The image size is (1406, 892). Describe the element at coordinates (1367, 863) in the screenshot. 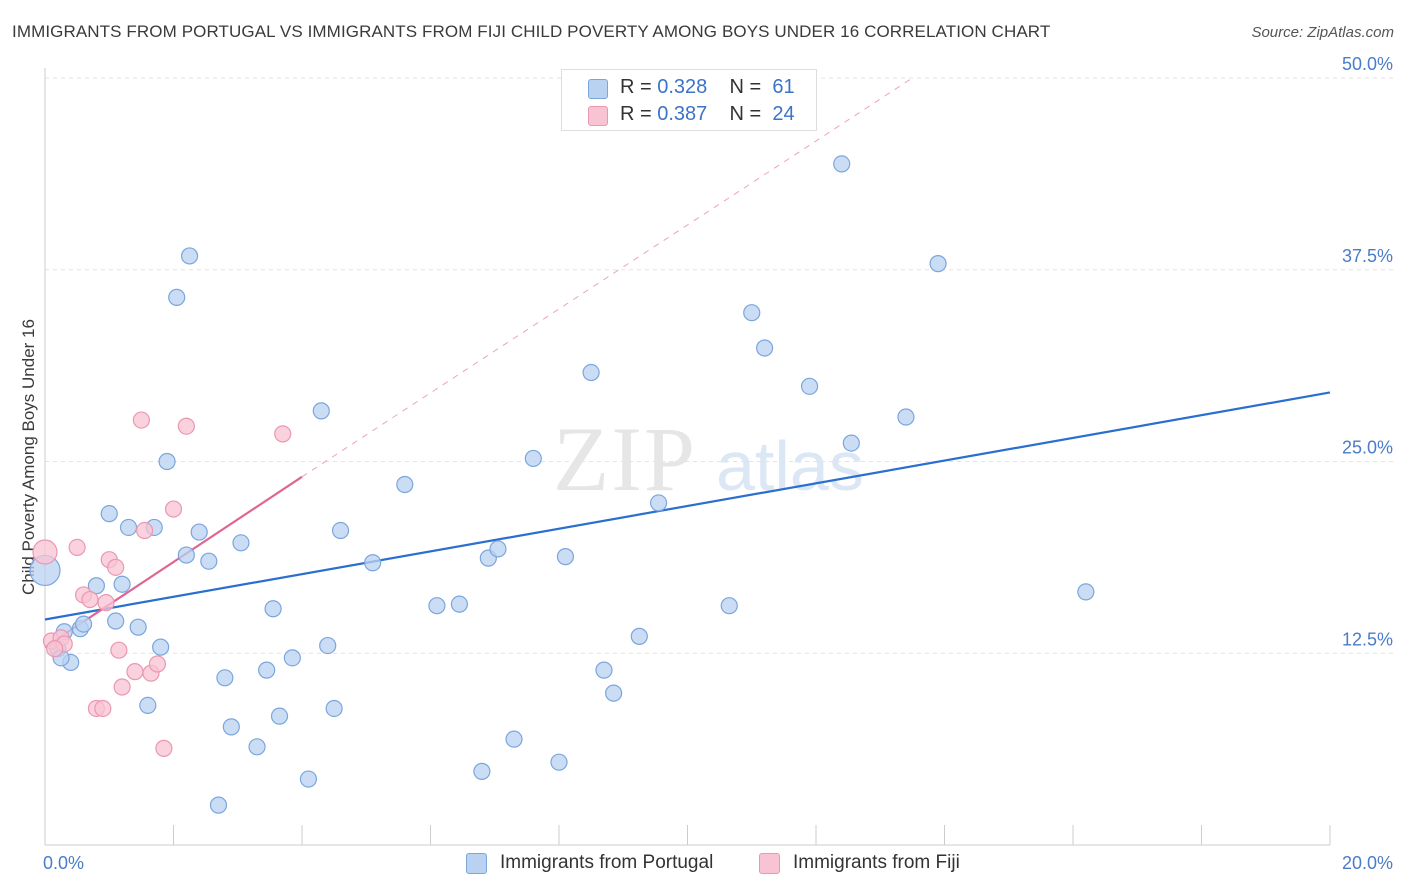

I see `x-tick-label: 20.0%` at that location.